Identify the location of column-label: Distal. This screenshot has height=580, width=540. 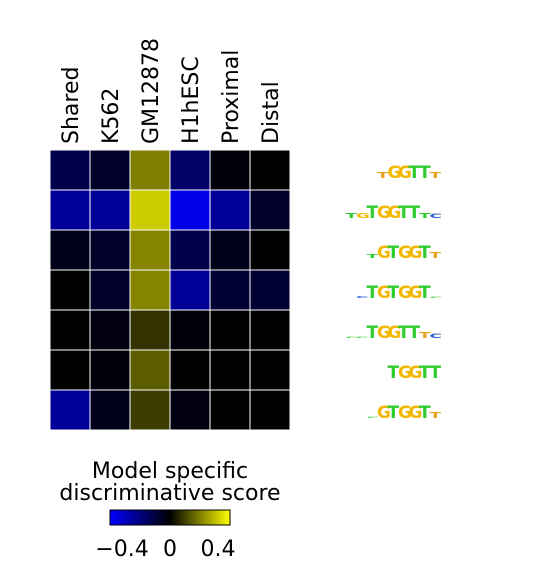
(271, 112).